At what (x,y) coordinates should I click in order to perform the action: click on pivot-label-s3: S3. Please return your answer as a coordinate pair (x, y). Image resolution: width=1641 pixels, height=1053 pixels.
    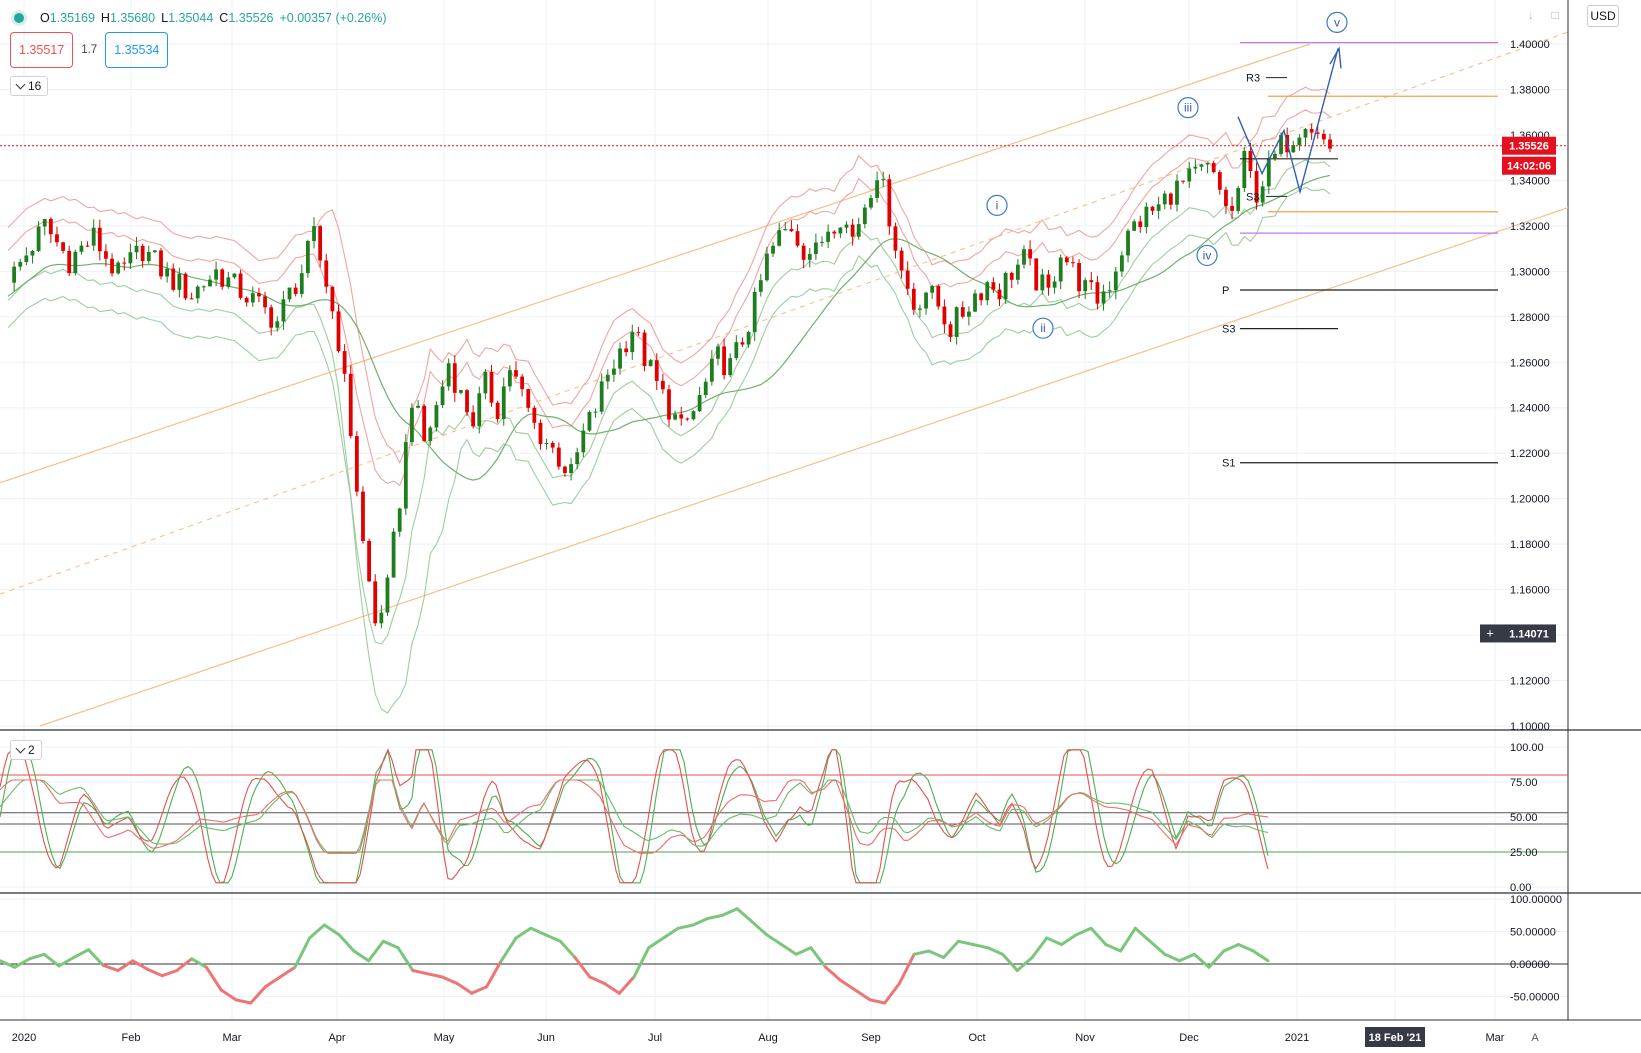
    Looking at the image, I should click on (1228, 330).